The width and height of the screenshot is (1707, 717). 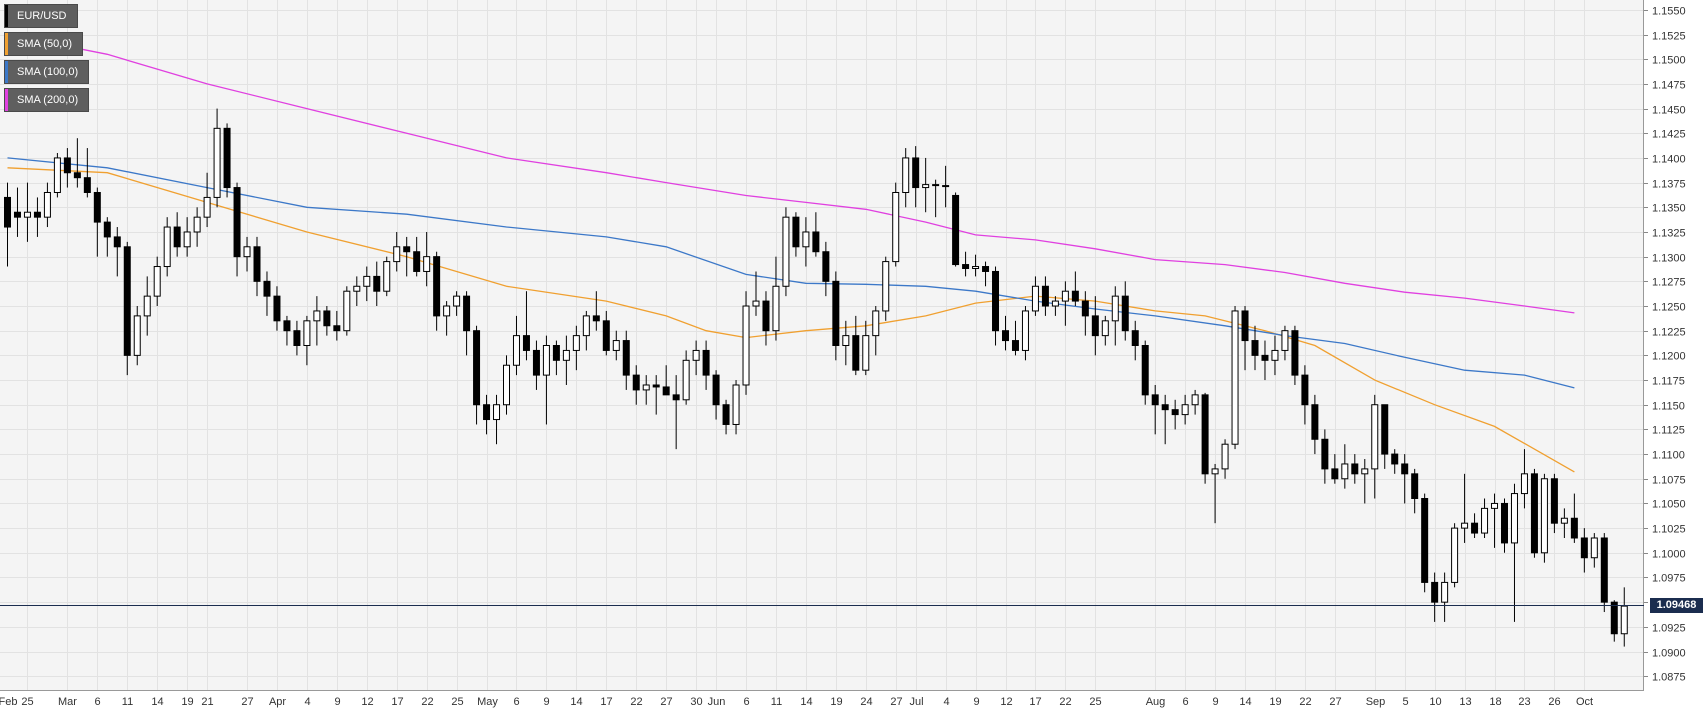 What do you see at coordinates (127, 702) in the screenshot?
I see `x-tick-label: 11` at bounding box center [127, 702].